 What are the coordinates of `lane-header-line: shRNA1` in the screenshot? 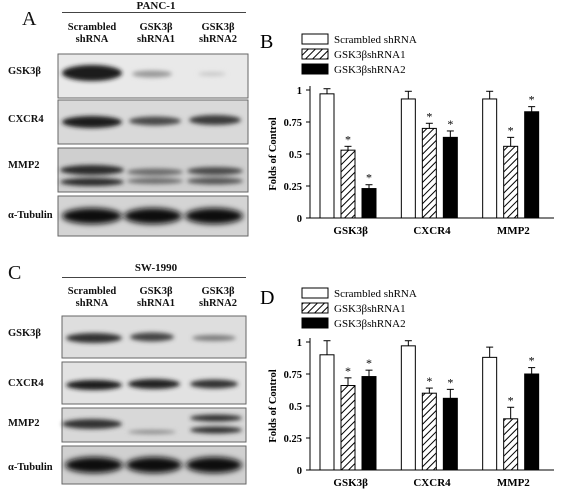 It's located at (156, 303).